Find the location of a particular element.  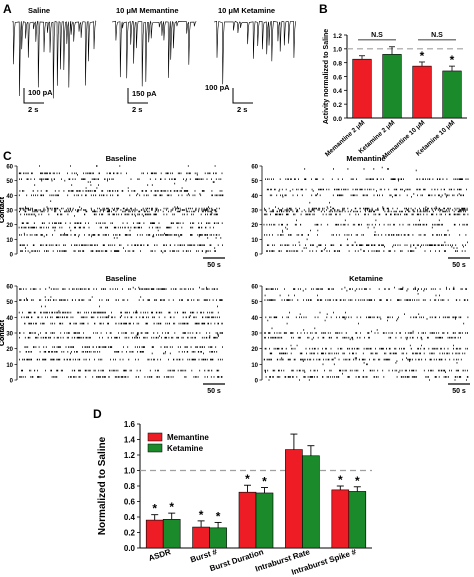

scale-time-memantine: 2 s is located at coordinates (137, 109).